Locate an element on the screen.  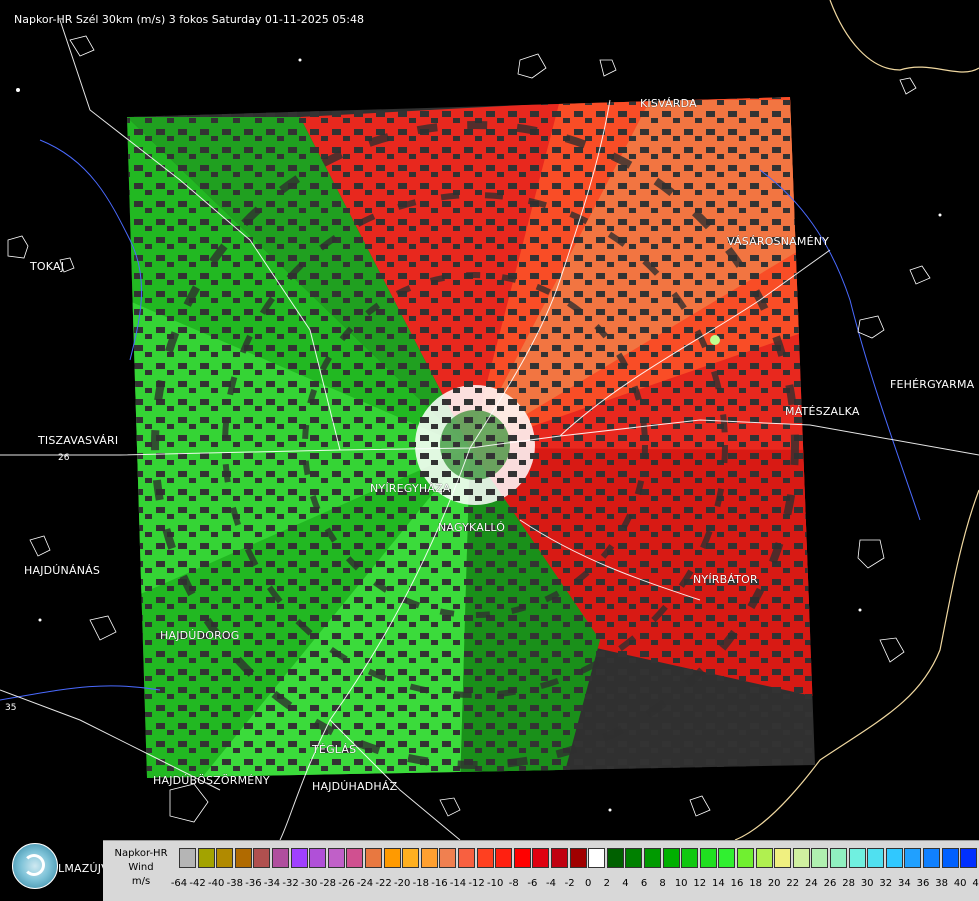
provider-logo-icon is located at coordinates (35, 866).